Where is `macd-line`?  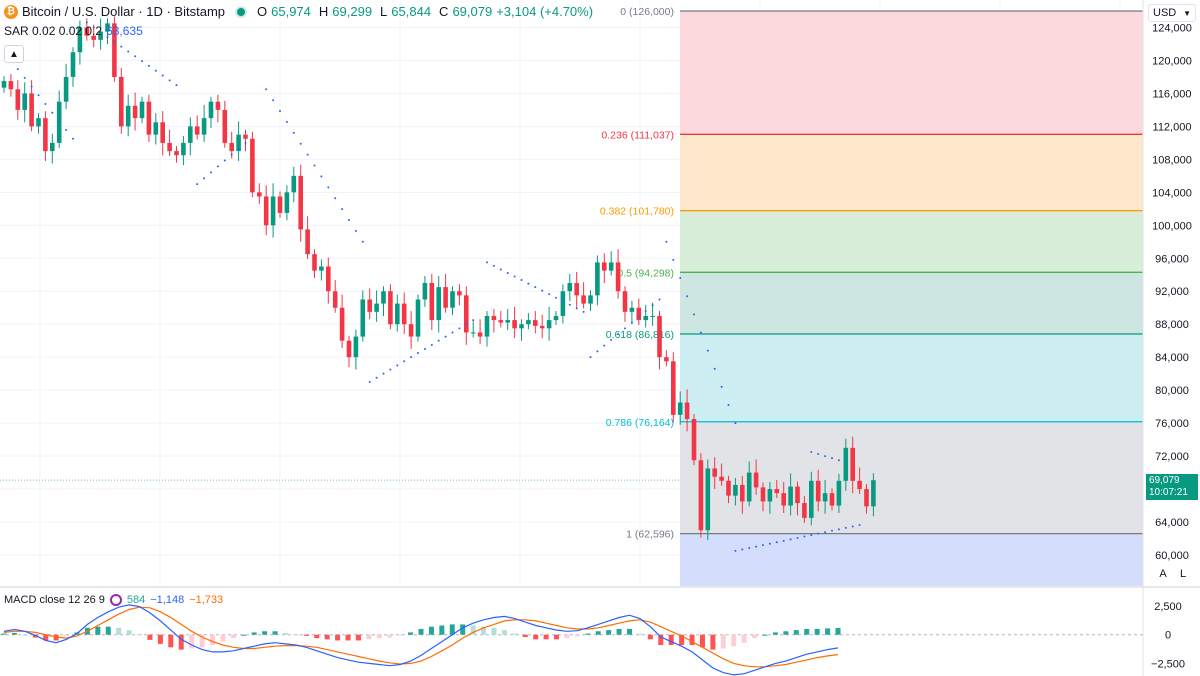
macd-line is located at coordinates (421, 640).